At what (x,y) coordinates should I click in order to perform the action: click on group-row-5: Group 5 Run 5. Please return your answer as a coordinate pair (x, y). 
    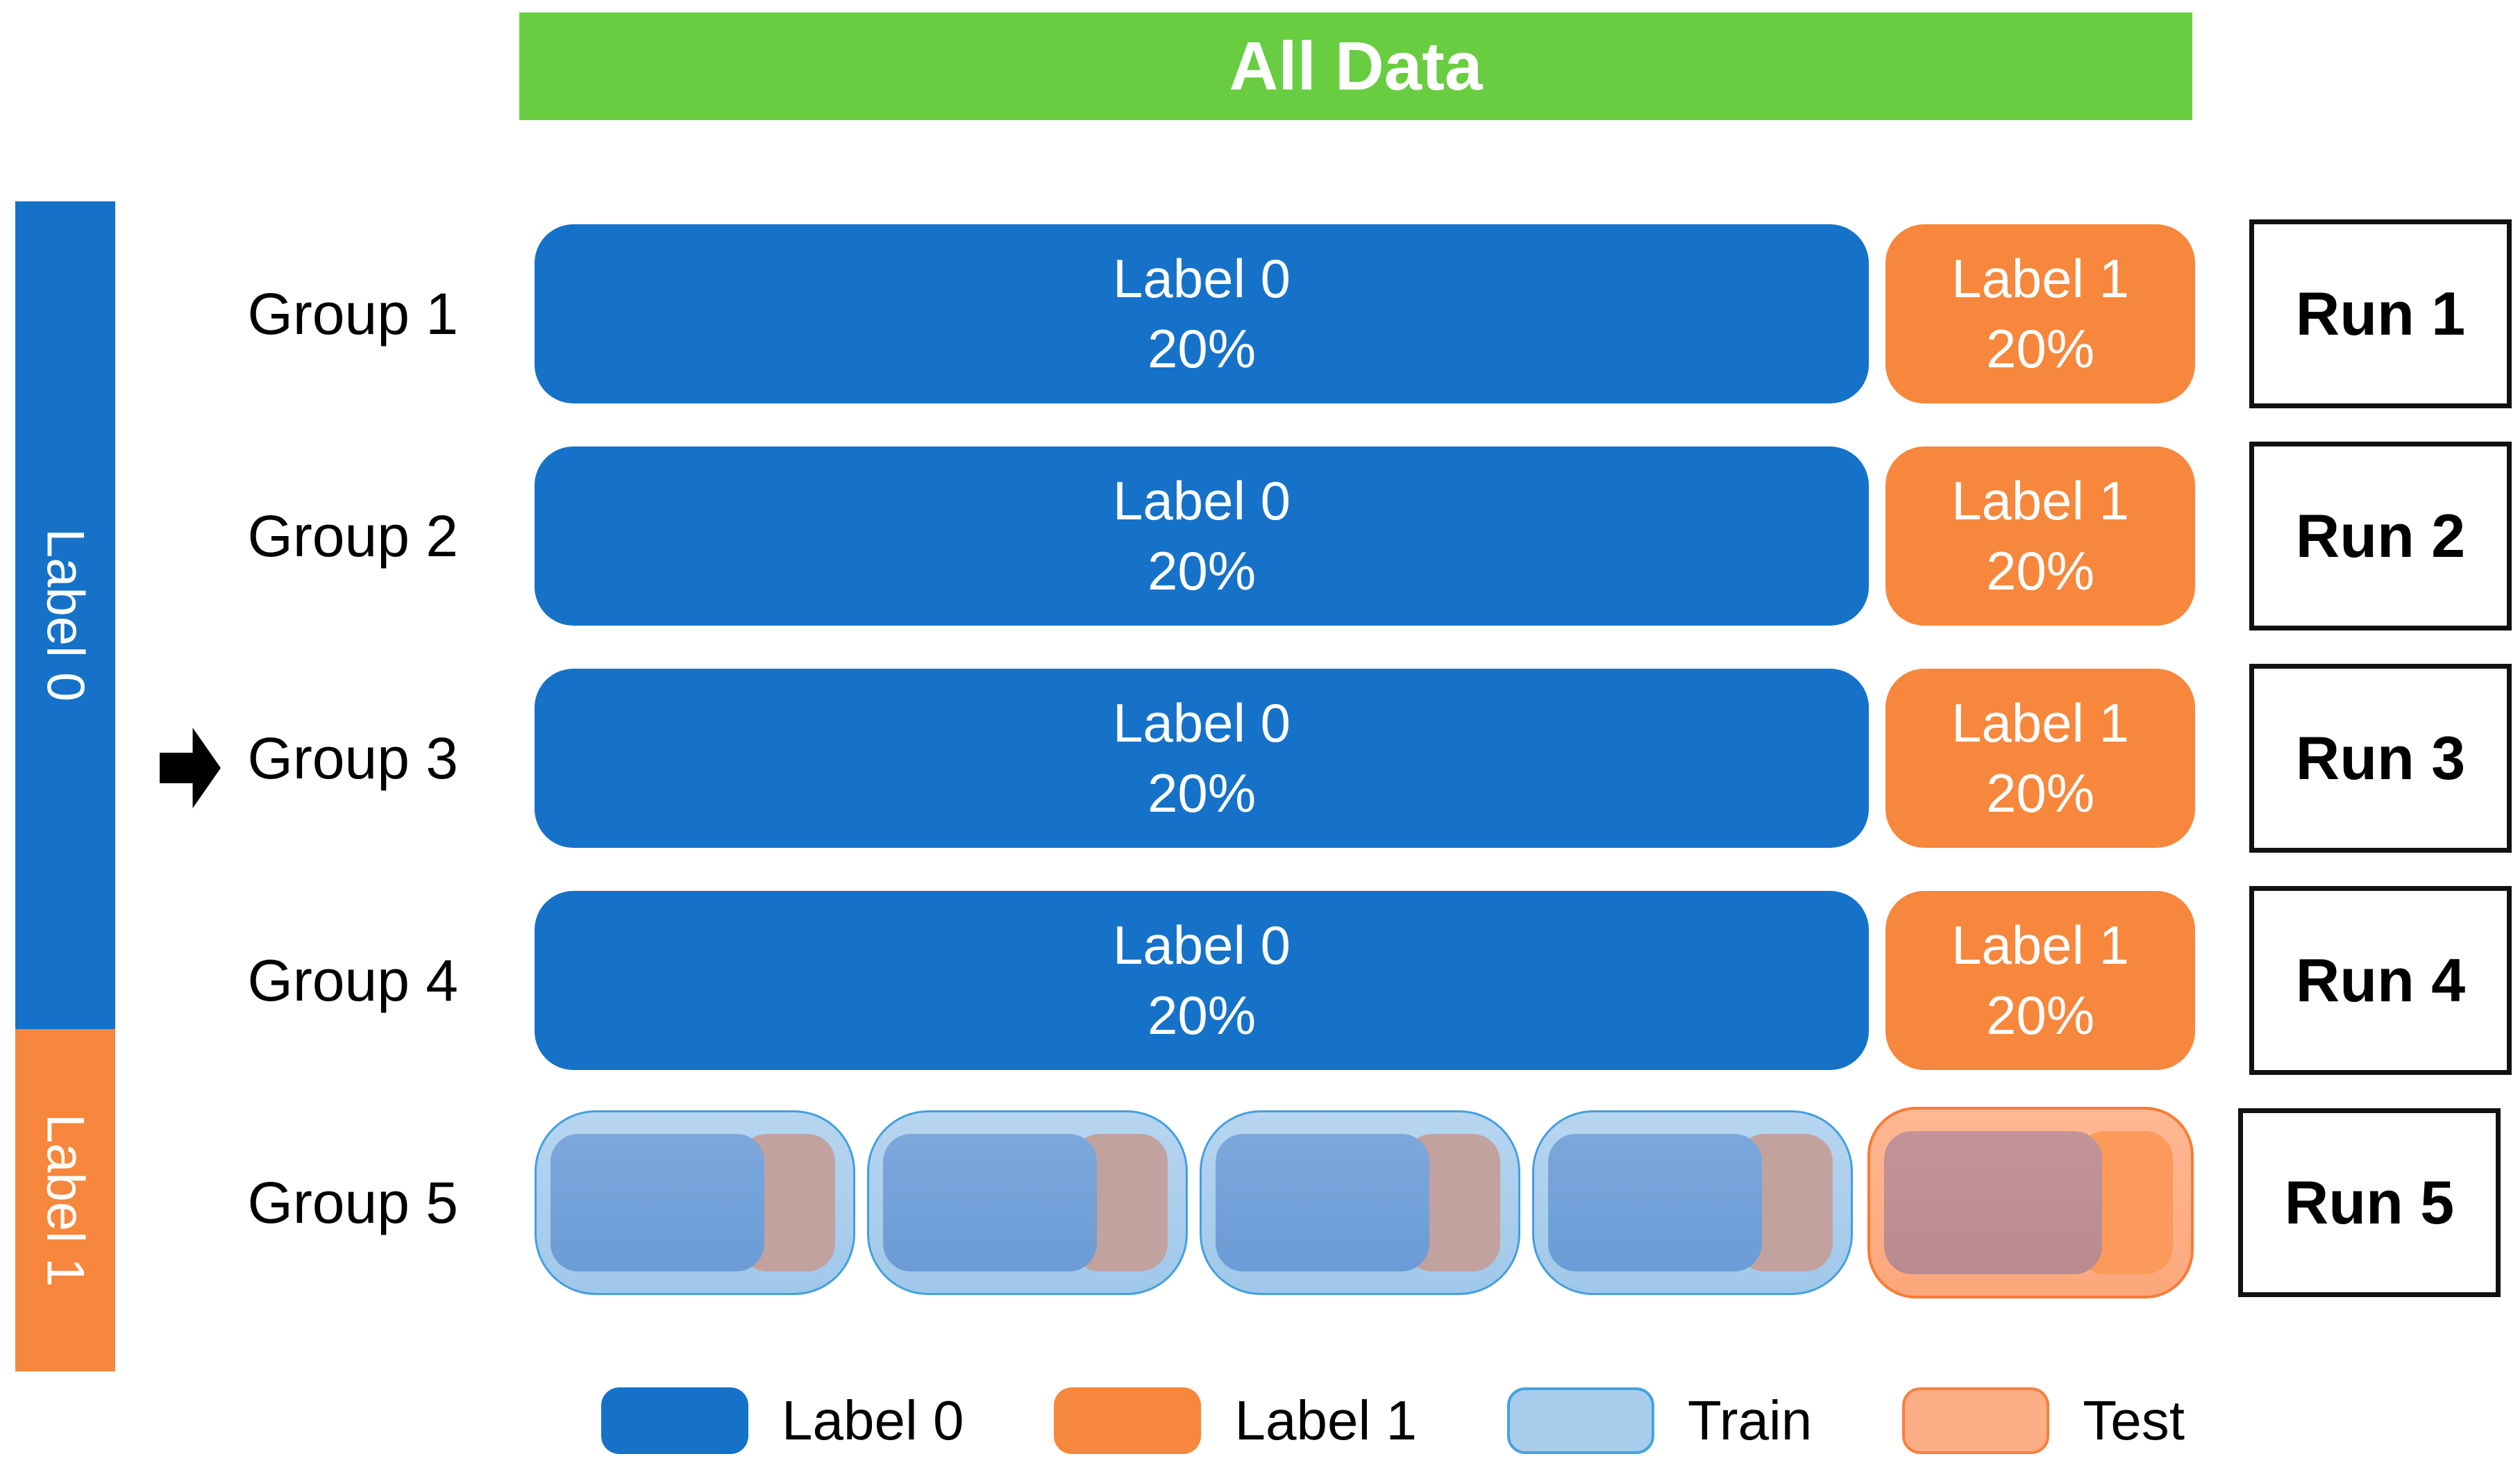
    Looking at the image, I should click on (1260, 1202).